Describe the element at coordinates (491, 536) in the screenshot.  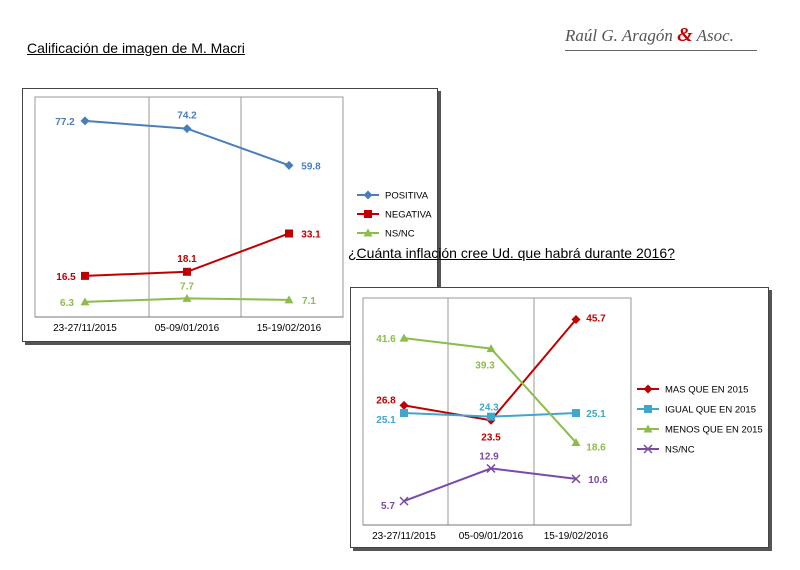
I see `chart2-x-tick-label: 05-09/01/2016` at that location.